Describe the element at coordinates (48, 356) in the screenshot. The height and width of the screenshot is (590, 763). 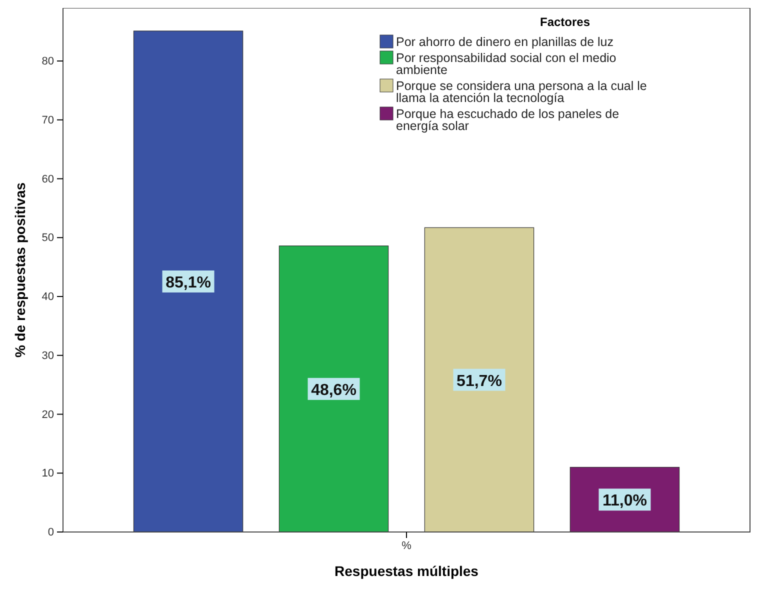
I see `y-tick-label: 30` at that location.